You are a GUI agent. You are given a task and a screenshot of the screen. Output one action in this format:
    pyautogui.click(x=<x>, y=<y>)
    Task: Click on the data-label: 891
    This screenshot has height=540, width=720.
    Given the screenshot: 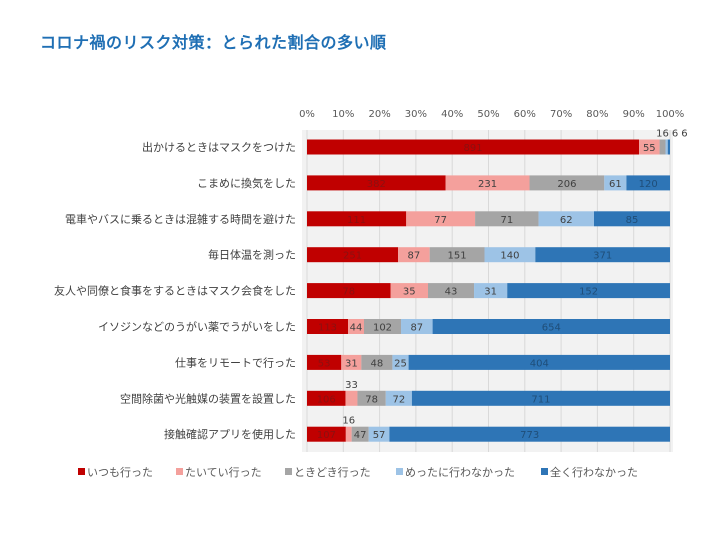 What is the action you would take?
    pyautogui.click(x=472, y=148)
    